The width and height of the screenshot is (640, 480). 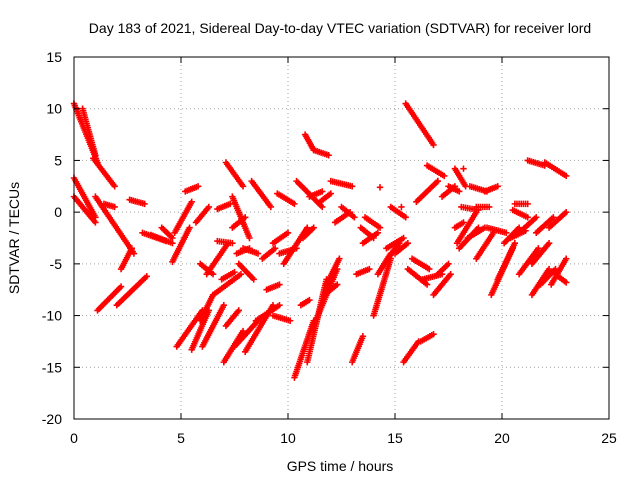 What do you see at coordinates (74, 438) in the screenshot?
I see `x-tick-label: 0` at bounding box center [74, 438].